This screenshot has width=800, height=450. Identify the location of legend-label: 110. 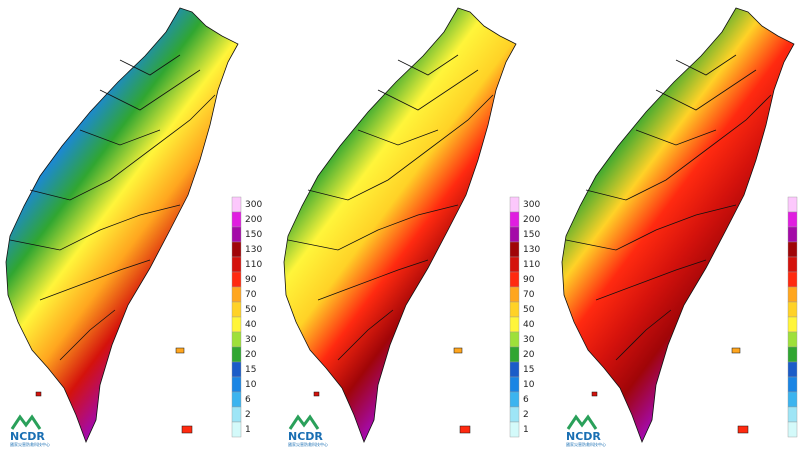
(531, 265).